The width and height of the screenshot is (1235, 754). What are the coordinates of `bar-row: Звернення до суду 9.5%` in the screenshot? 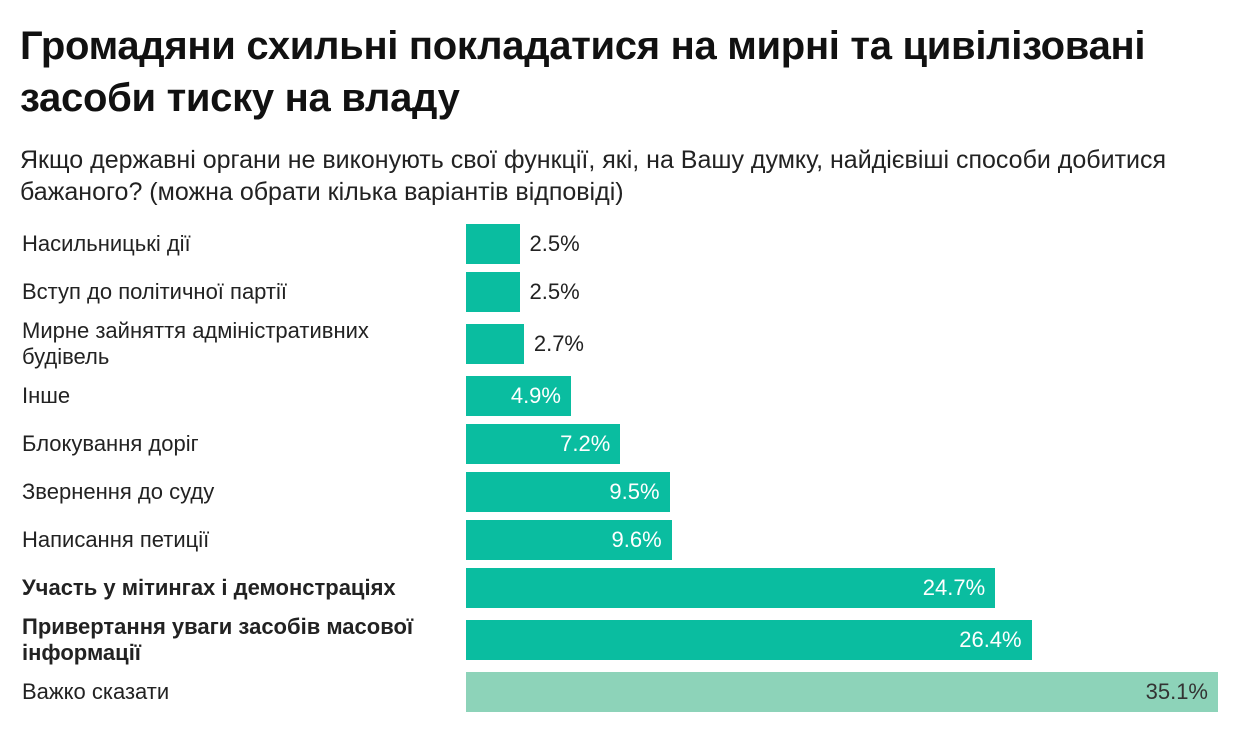 It's located at (617, 492).